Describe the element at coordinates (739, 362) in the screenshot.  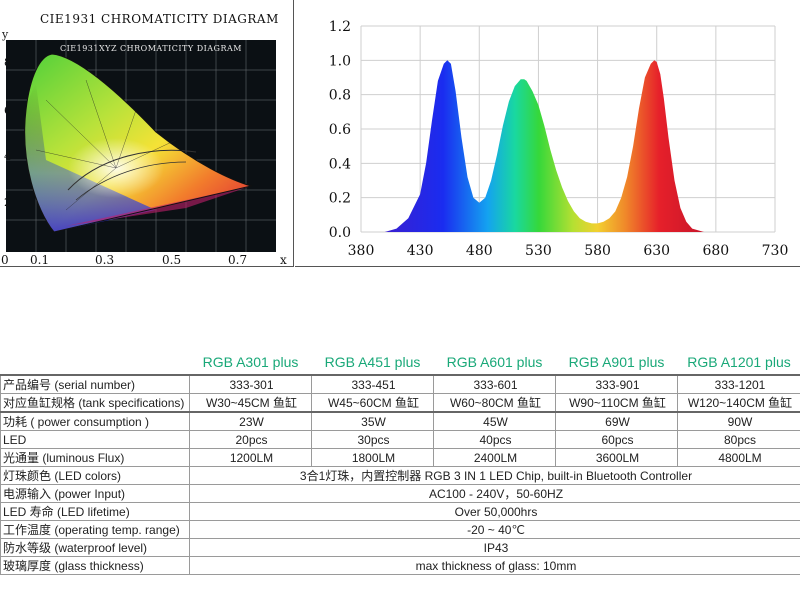
I see `model-name: RGB A1201 plus` at that location.